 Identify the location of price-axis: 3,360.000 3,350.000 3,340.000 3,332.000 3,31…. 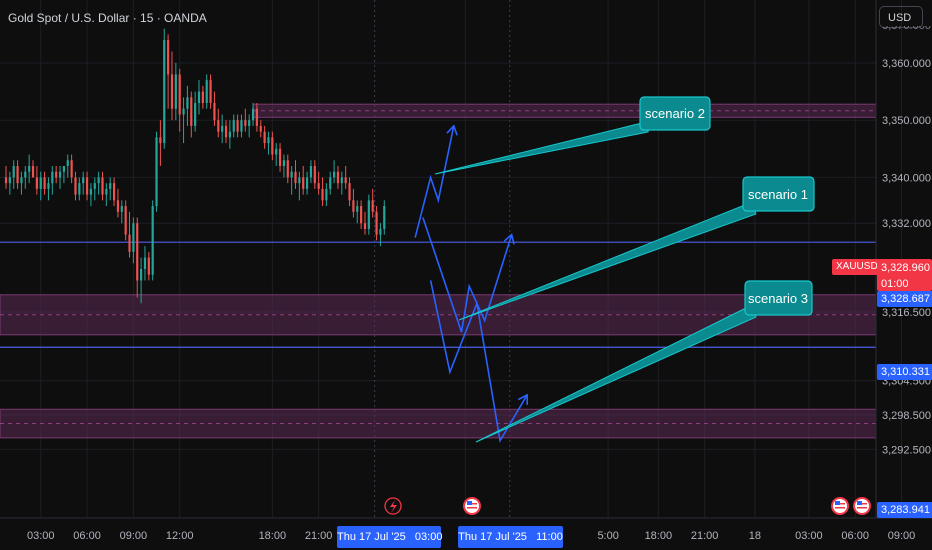
(906, 257).